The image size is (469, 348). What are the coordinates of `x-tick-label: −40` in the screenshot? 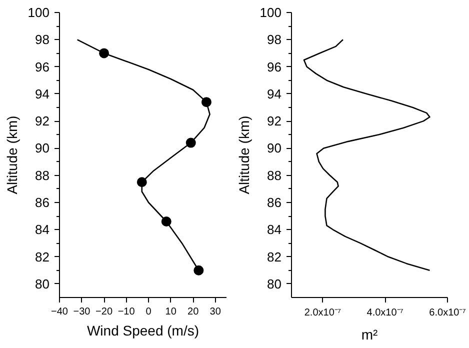 It's located at (59, 312).